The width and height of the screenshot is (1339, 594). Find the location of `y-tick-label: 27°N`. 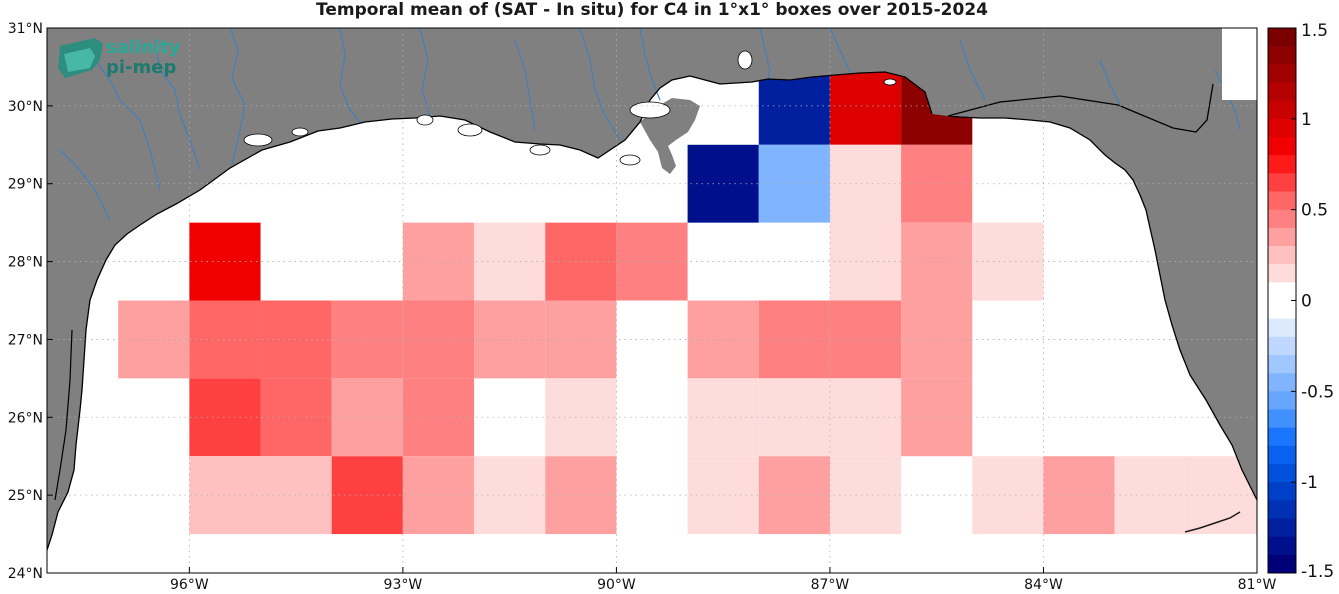

y-tick-label: 27°N is located at coordinates (25, 340).